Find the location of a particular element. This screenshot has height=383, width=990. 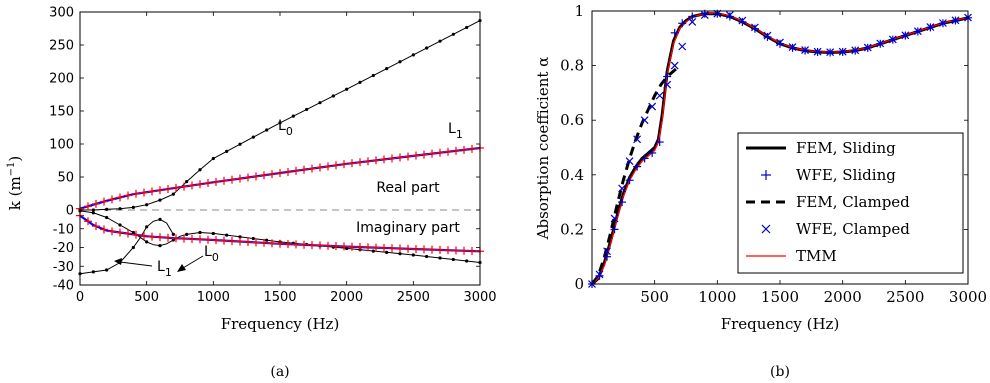

y-tick-label: 100 is located at coordinates (61, 145).